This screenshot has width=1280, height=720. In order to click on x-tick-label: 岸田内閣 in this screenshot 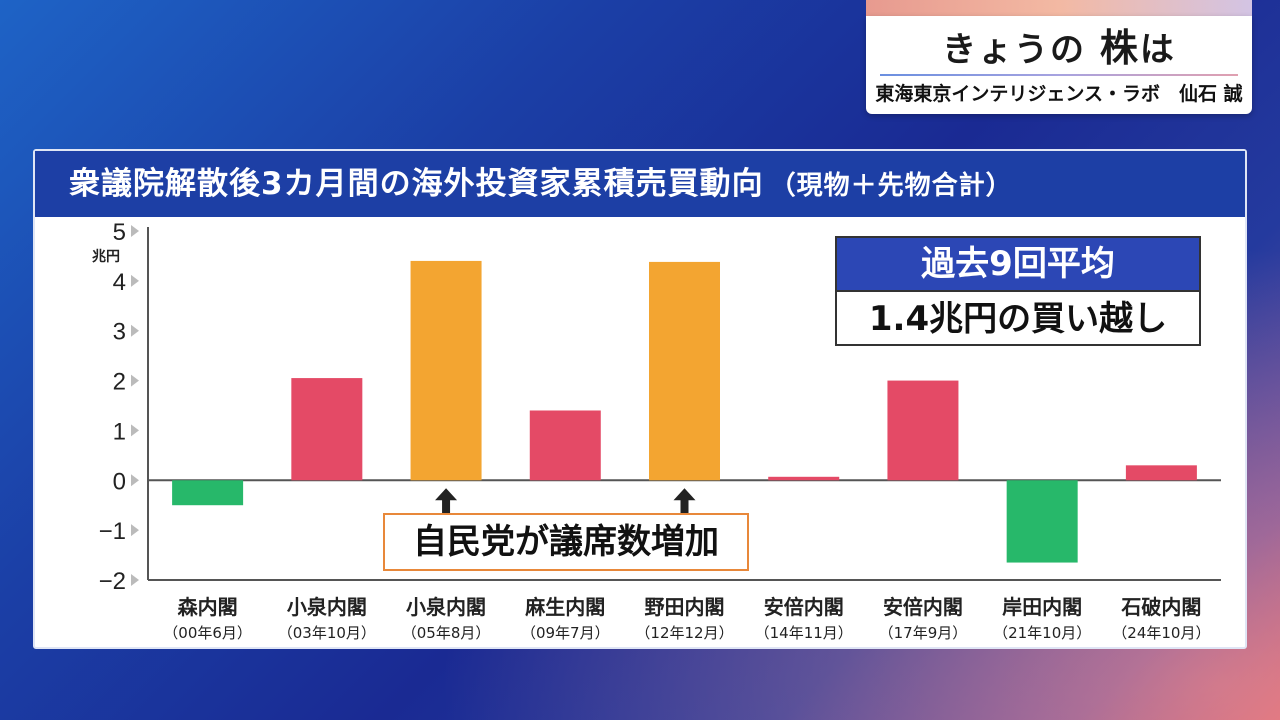, I will do `click(1042, 607)`.